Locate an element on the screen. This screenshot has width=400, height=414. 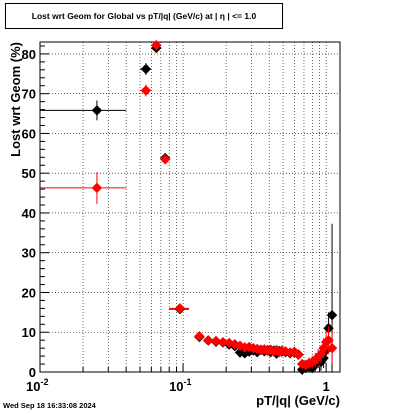
y-tick-label: 70 is located at coordinates (29, 94).